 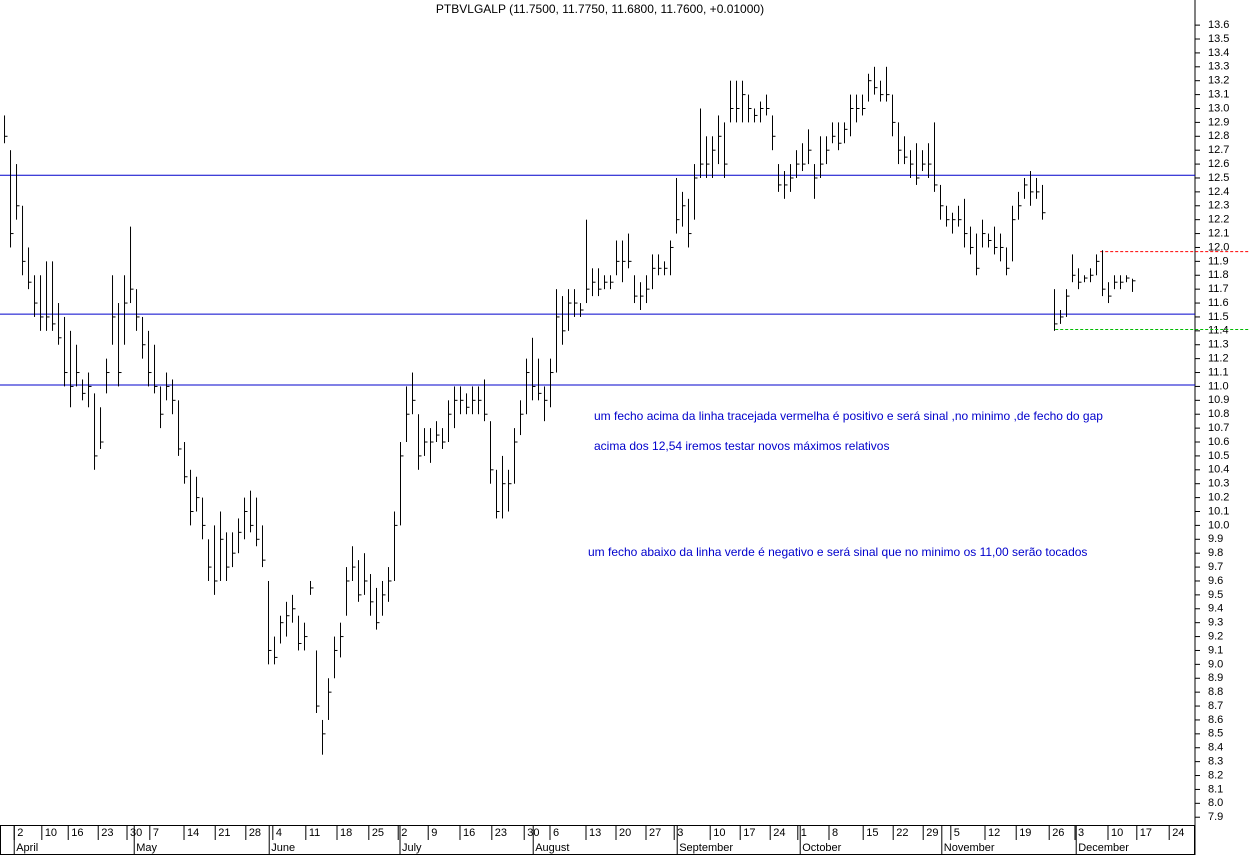 I want to click on month-label: July, so click(x=412, y=848).